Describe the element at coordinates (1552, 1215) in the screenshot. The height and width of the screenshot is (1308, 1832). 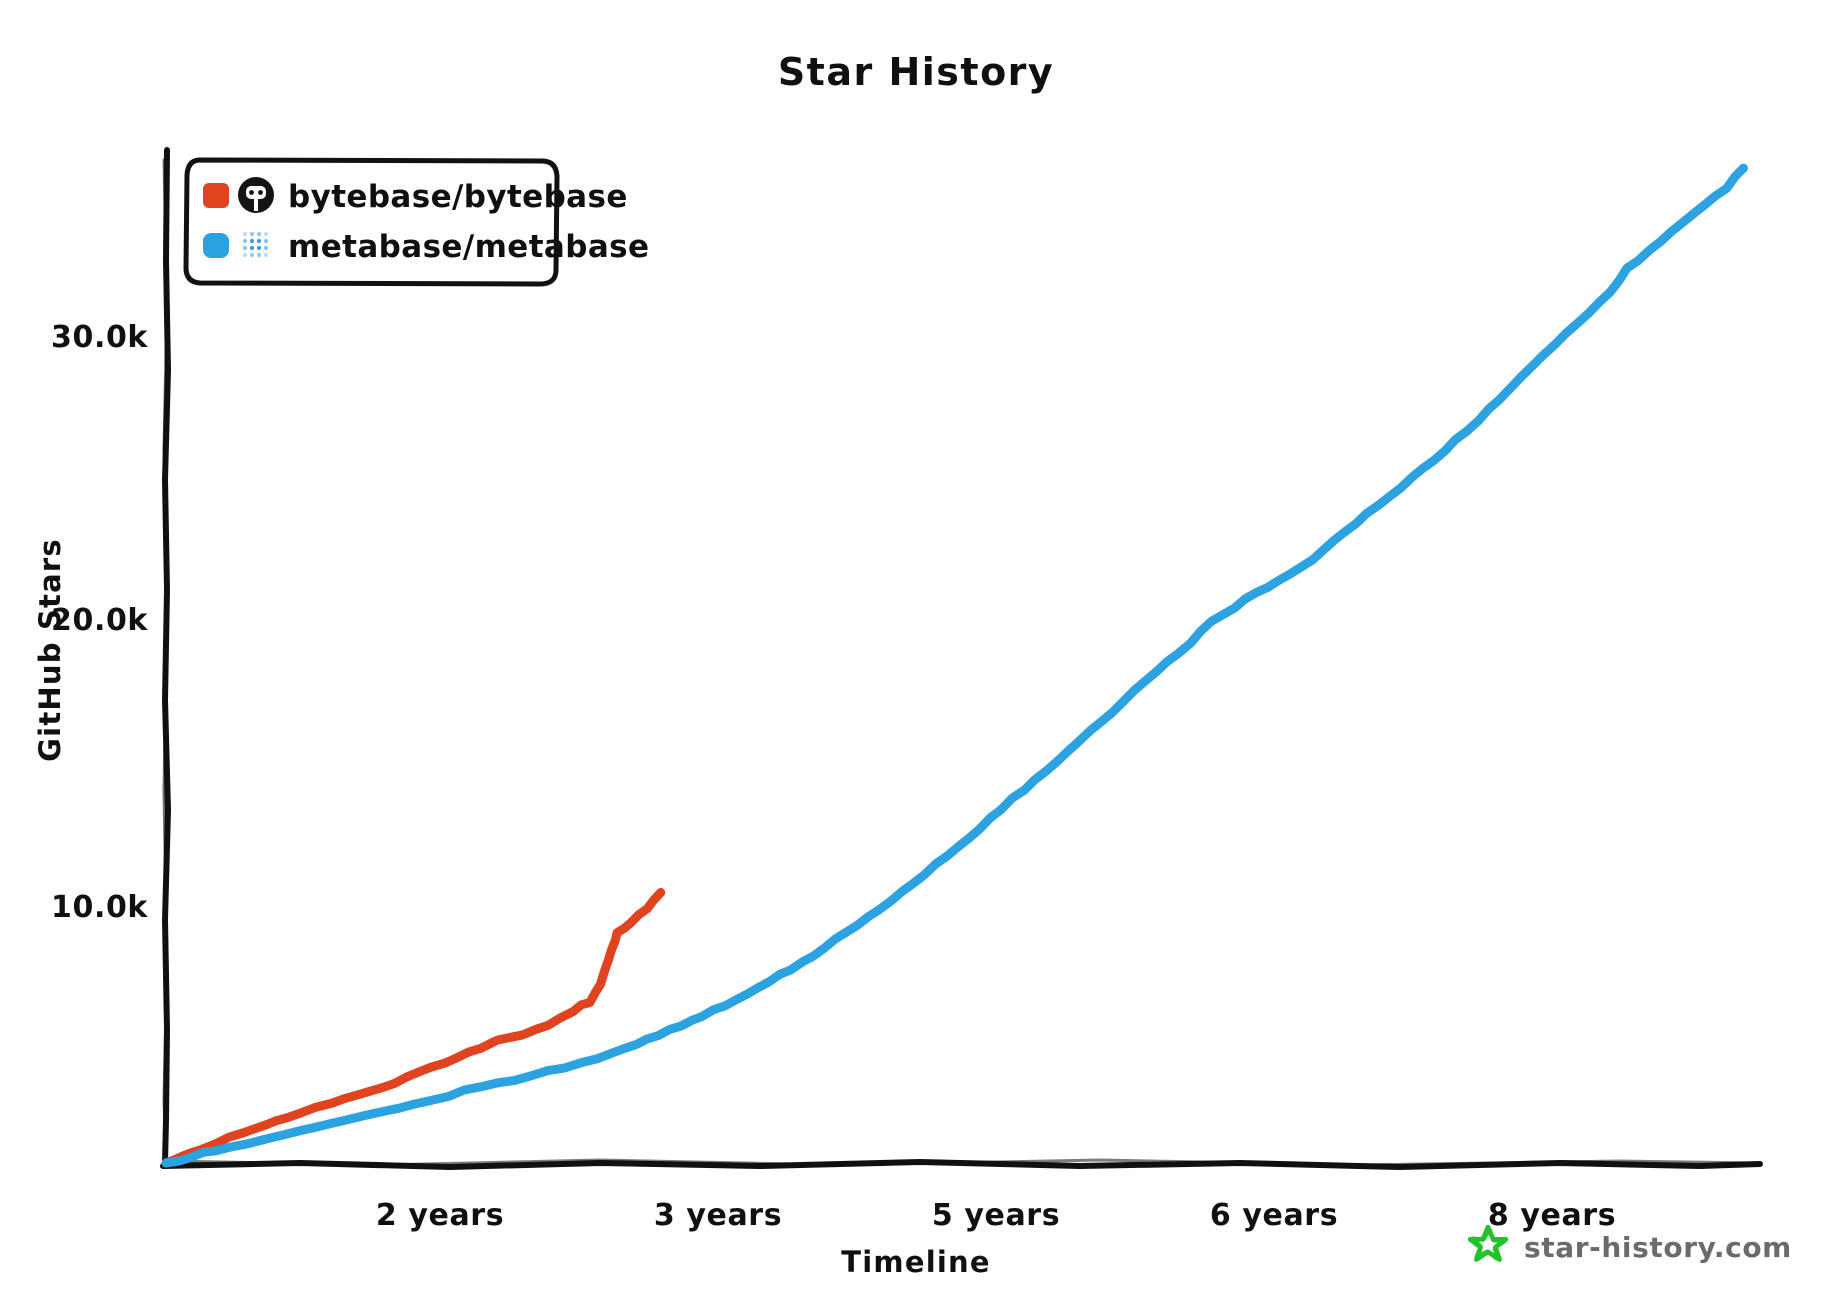
I see `x-tick-label-8years: 8 years` at that location.